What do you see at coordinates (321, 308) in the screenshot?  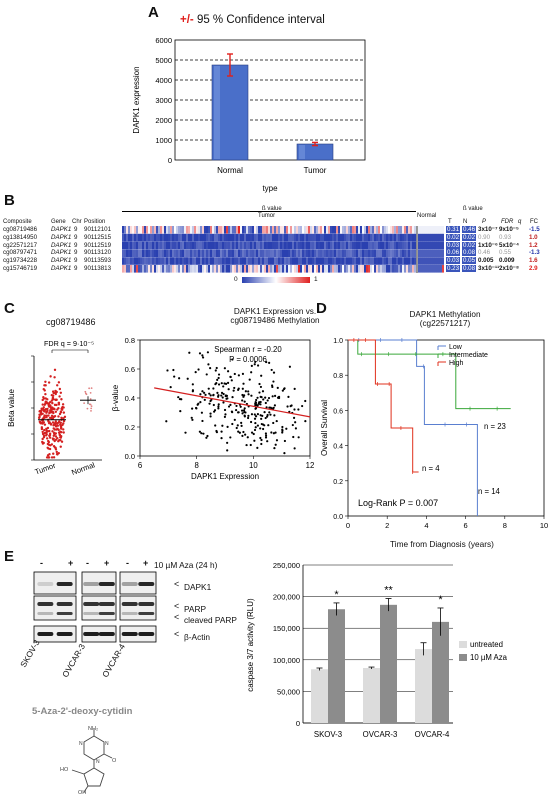 I see `panel-d-label: D` at bounding box center [321, 308].